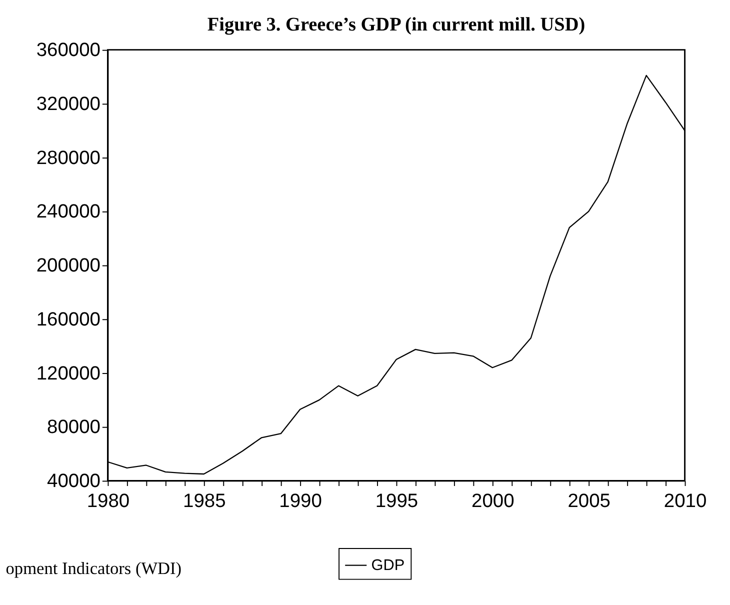 This screenshot has height=605, width=730. What do you see at coordinates (204, 501) in the screenshot?
I see `x-tick-label: 1985` at bounding box center [204, 501].